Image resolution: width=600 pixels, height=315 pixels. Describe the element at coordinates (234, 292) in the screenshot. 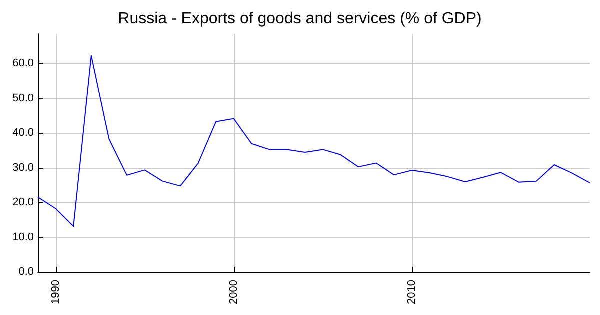

I see `x-tick-label: 2000` at that location.